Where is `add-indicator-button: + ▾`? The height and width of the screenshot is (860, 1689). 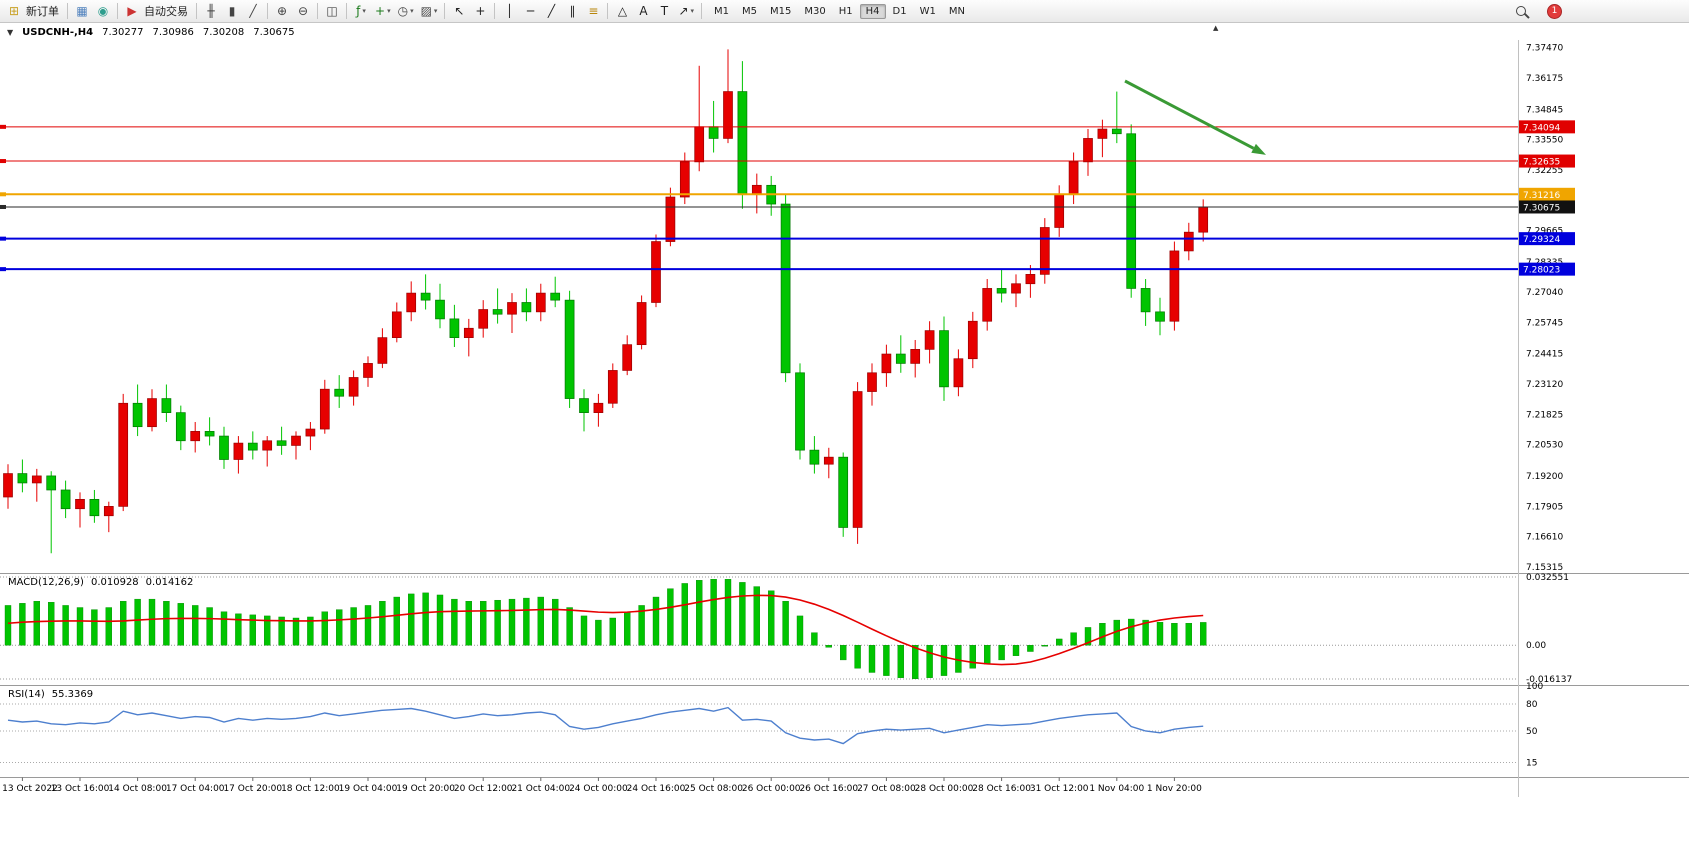
add-indicator-button: + ▾ is located at coordinates (383, 11).